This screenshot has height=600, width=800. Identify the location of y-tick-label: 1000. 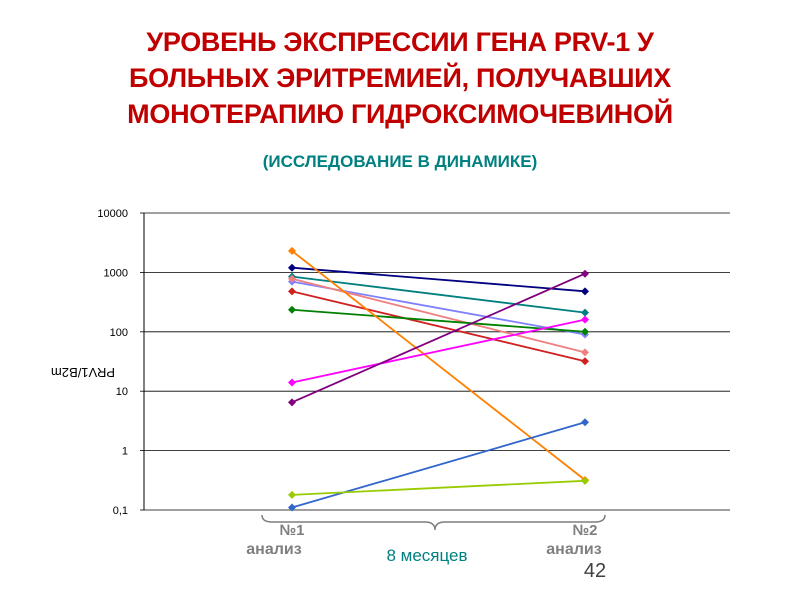
(116, 273).